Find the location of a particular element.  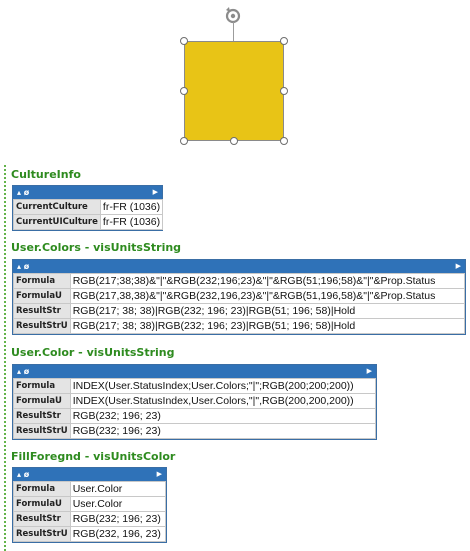

table-row: CurrentCulture fr-FR (1036) is located at coordinates (88, 207).